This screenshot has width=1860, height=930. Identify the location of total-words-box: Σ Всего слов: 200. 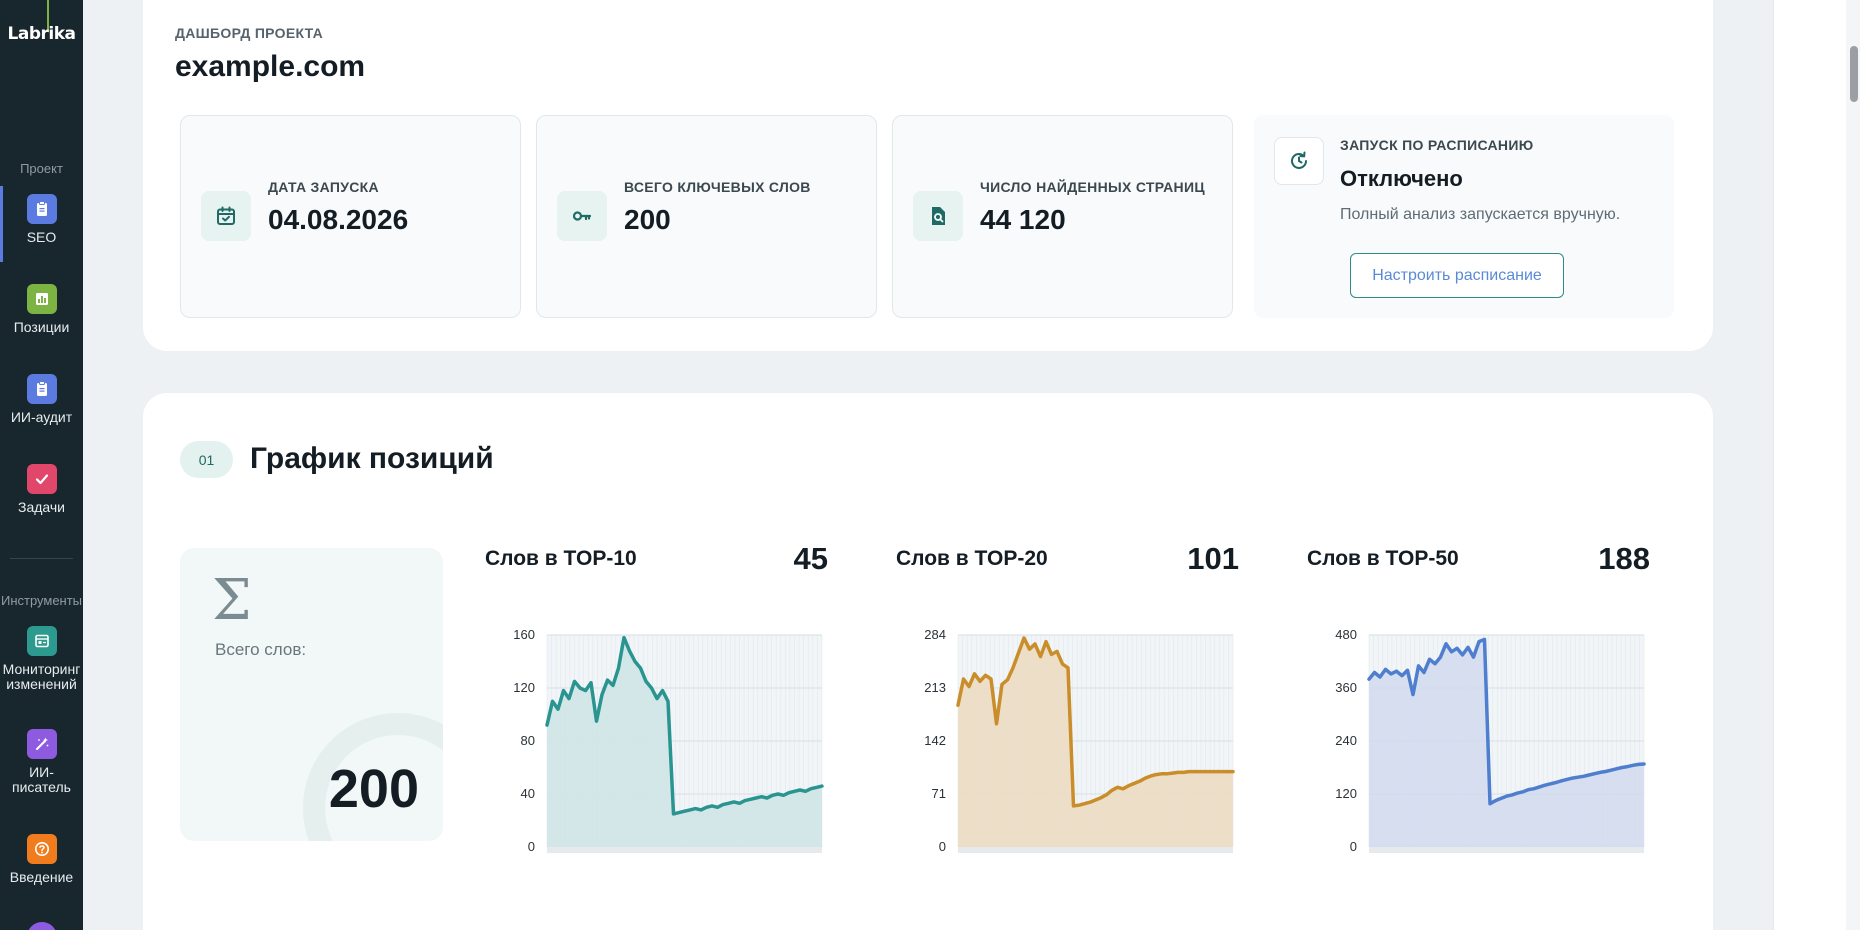
(311, 694).